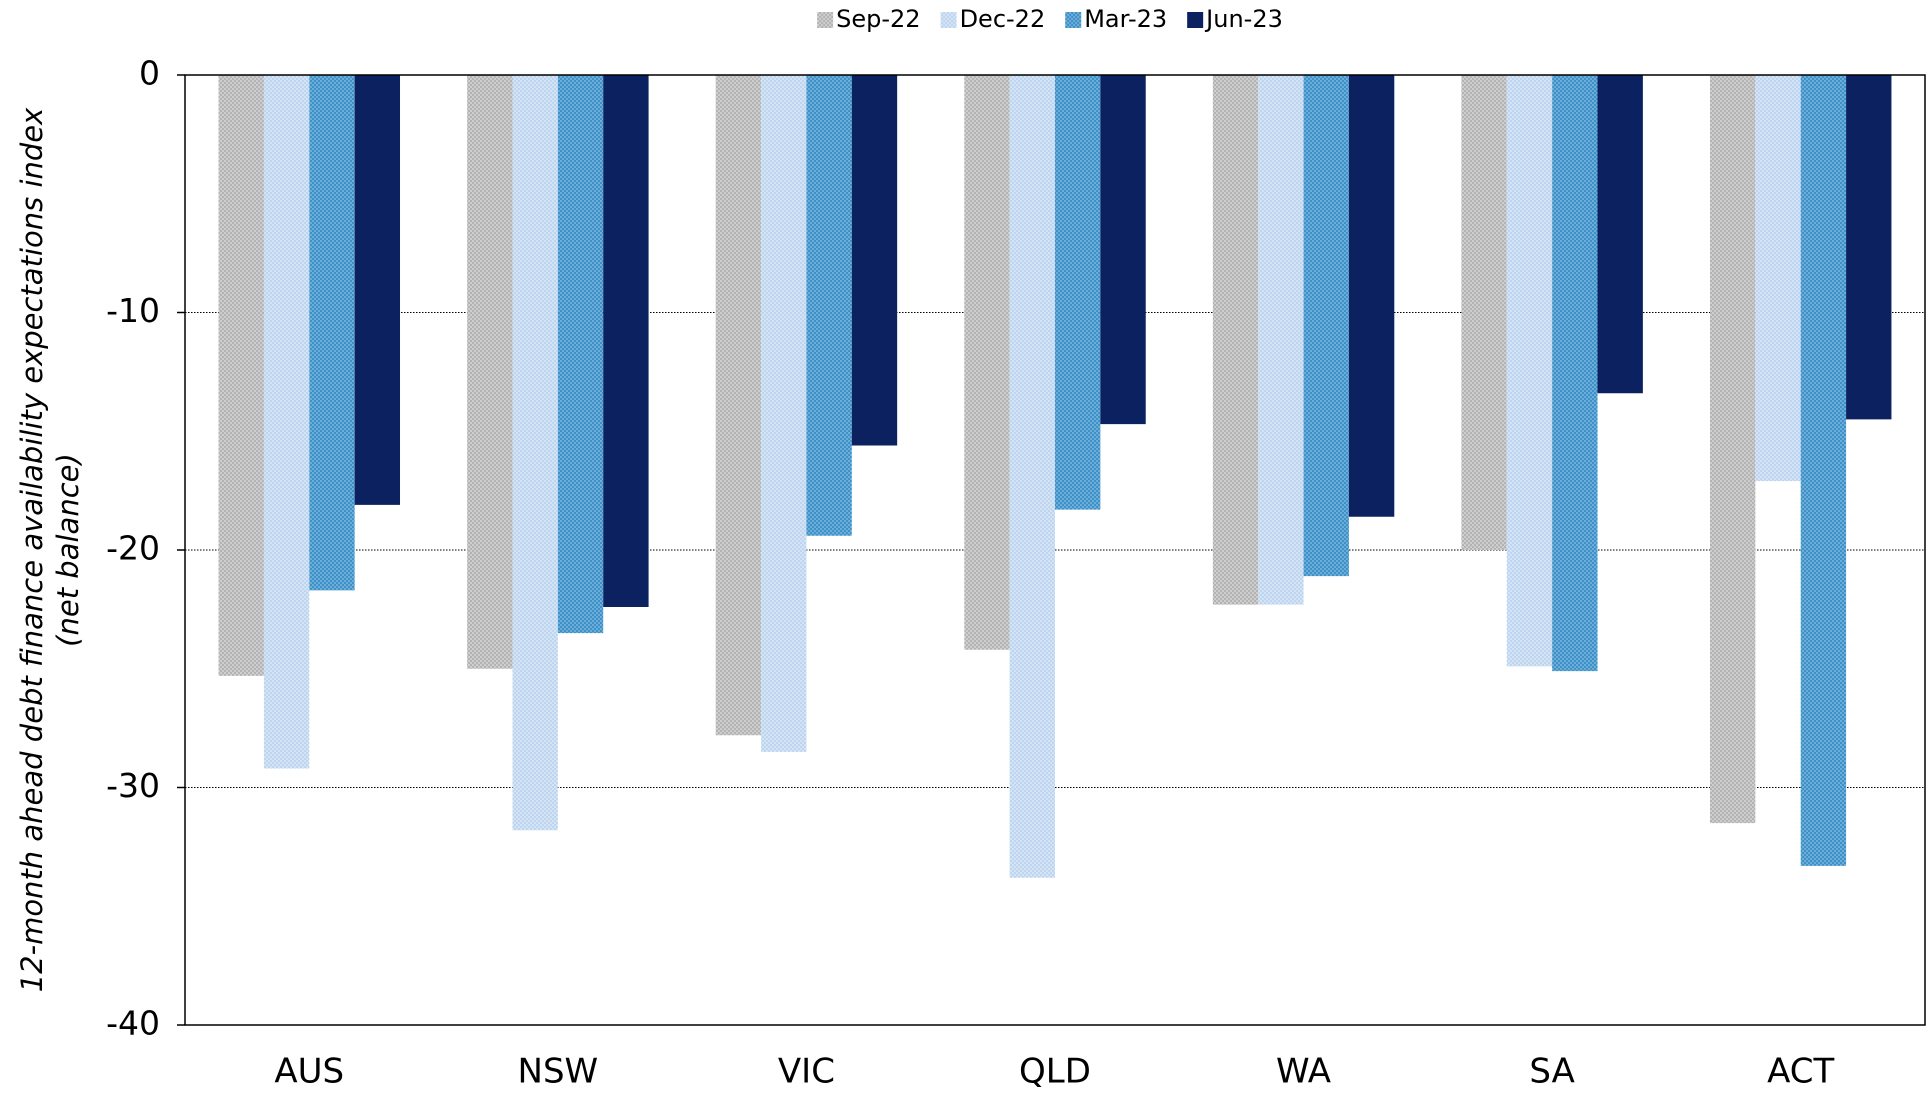  Describe the element at coordinates (1050, 19) in the screenshot. I see `legend: Sep-22 Dec-22 Mar-23 Jun-23` at that location.